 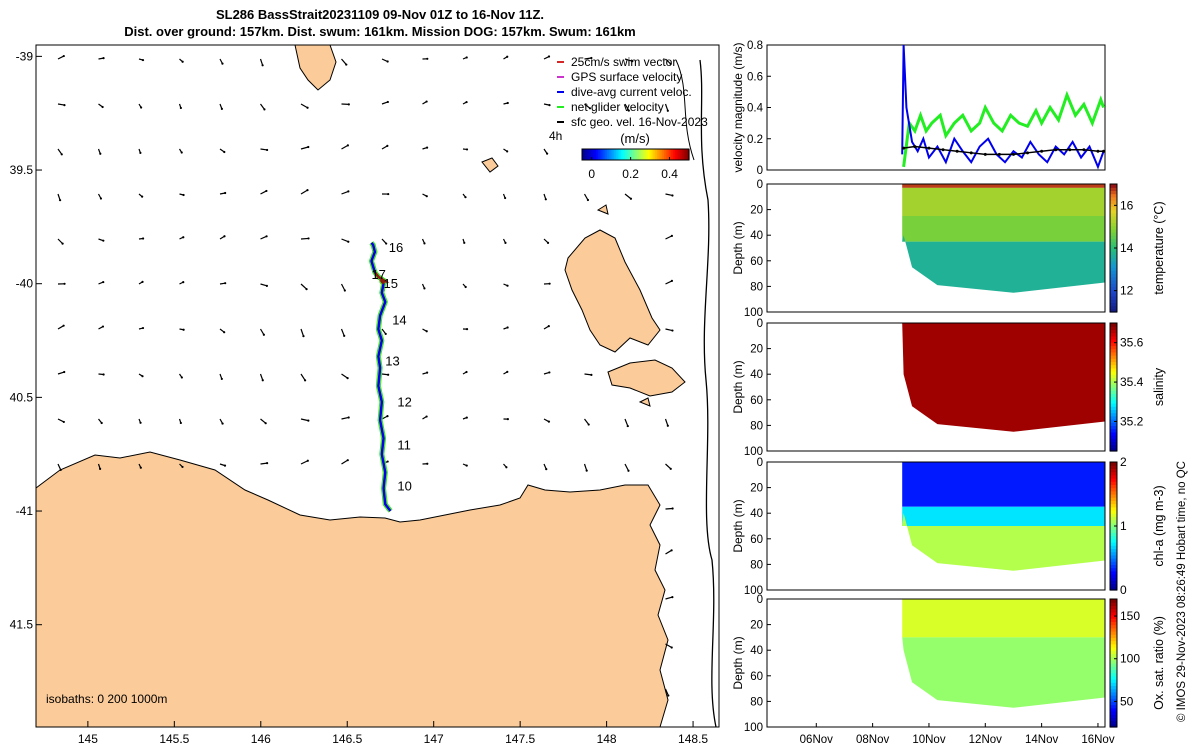 What do you see at coordinates (755, 140) in the screenshot?
I see `velocity-y-tick-label: 0.2` at bounding box center [755, 140].